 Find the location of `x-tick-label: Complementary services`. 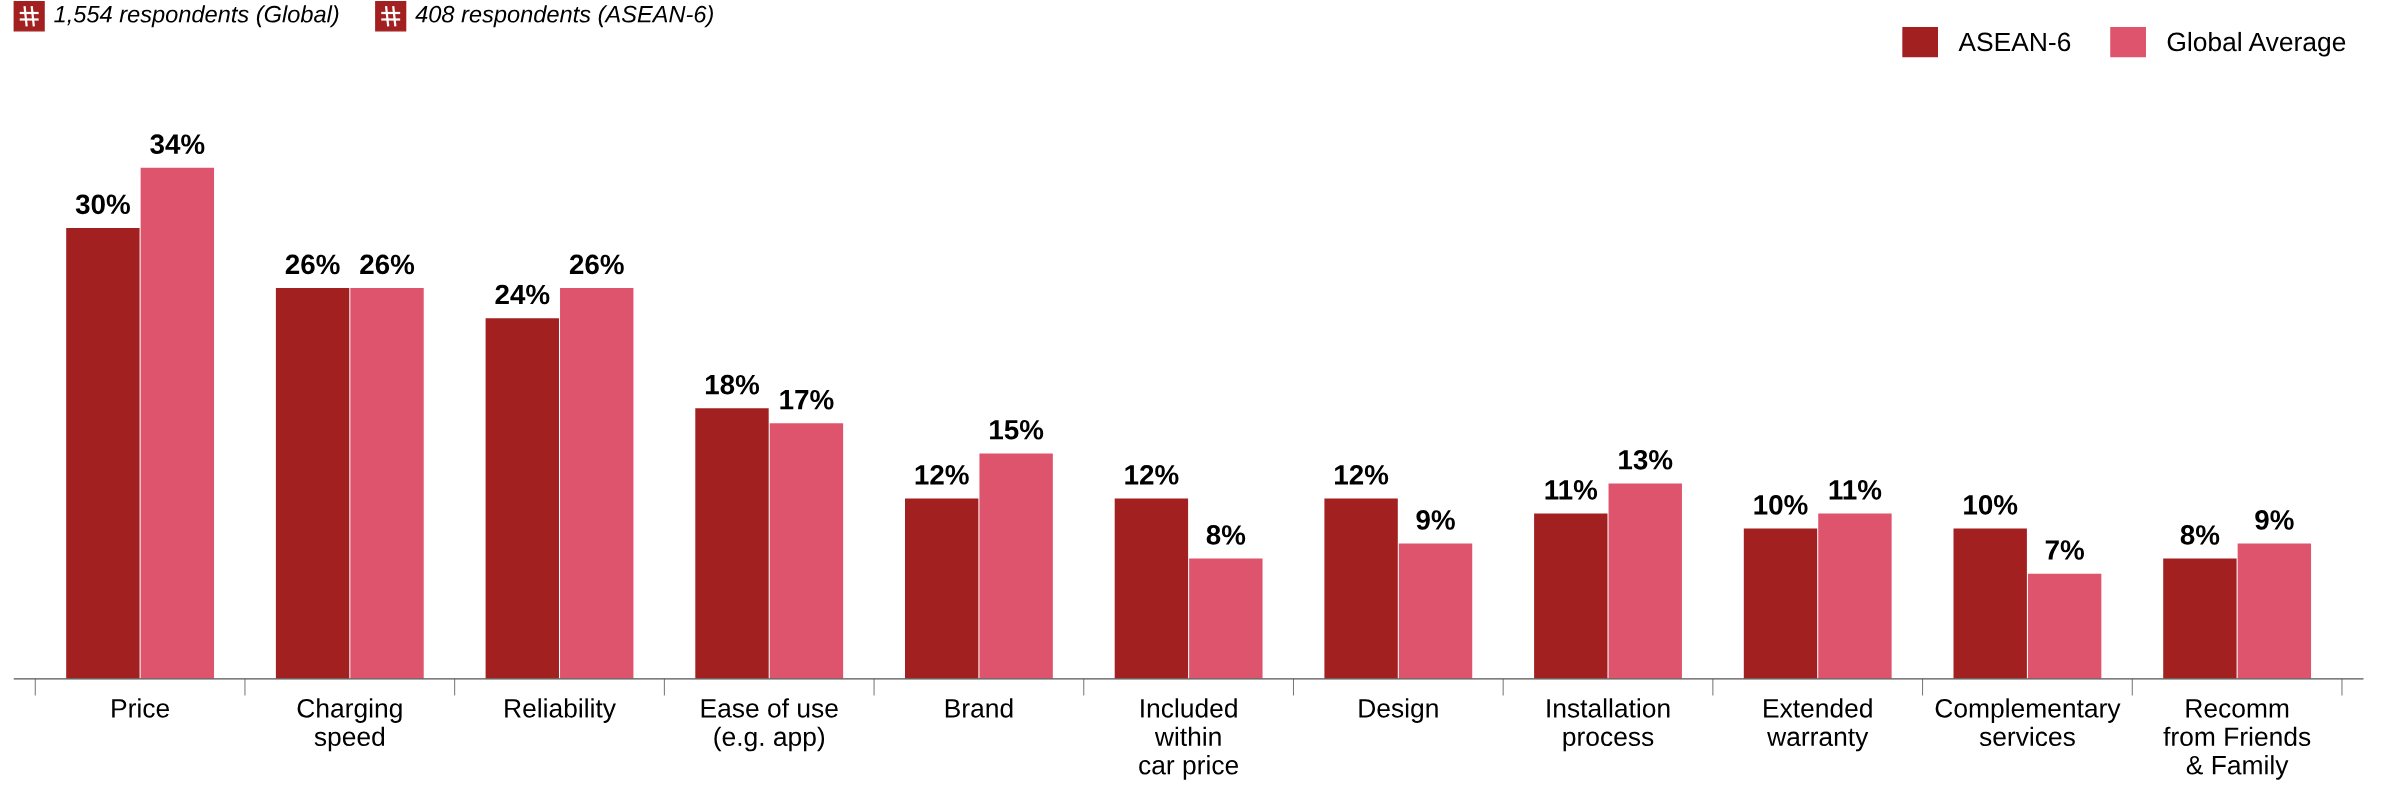

x-tick-label: Complementary services is located at coordinates (2028, 722).